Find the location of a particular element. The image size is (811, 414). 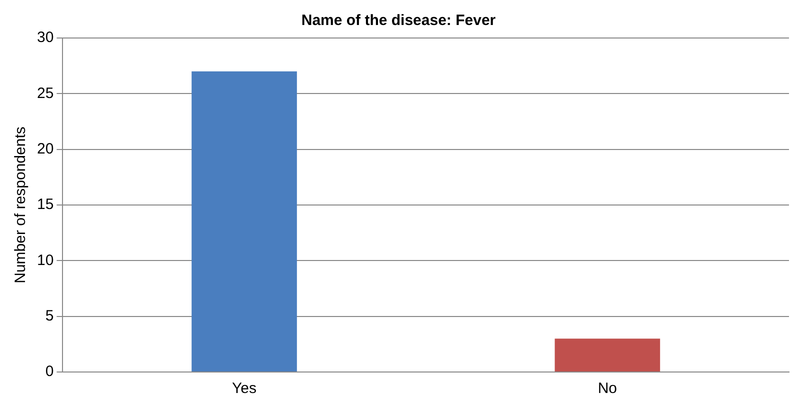

y-tick-label: 0 is located at coordinates (49, 371).